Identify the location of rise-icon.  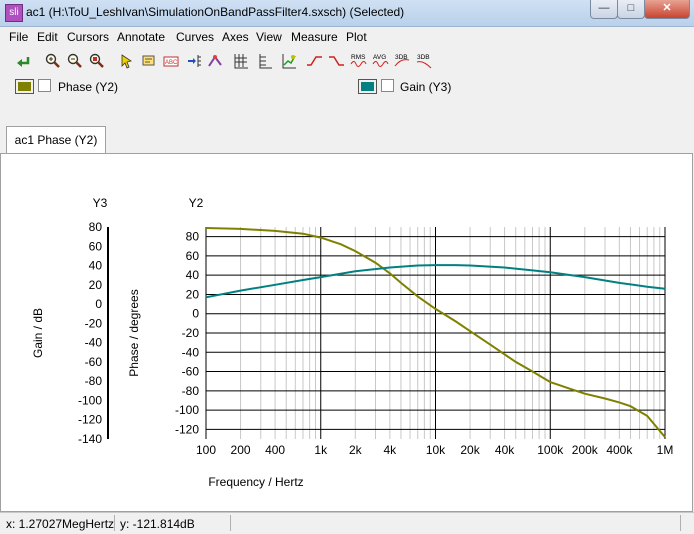
(314, 61).